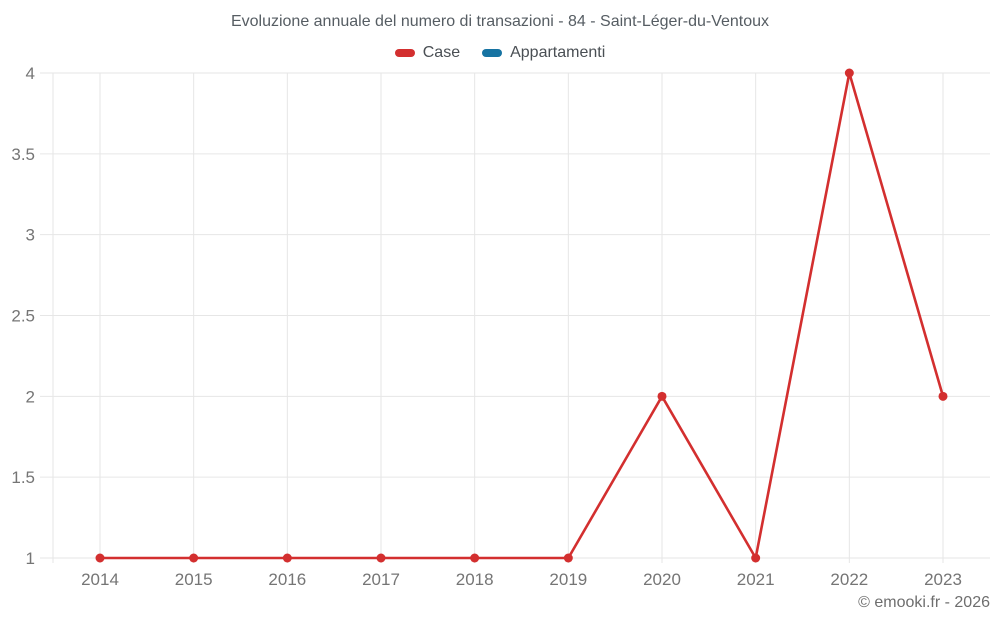  Describe the element at coordinates (287, 558) in the screenshot. I see `data-point-case-2016` at that location.